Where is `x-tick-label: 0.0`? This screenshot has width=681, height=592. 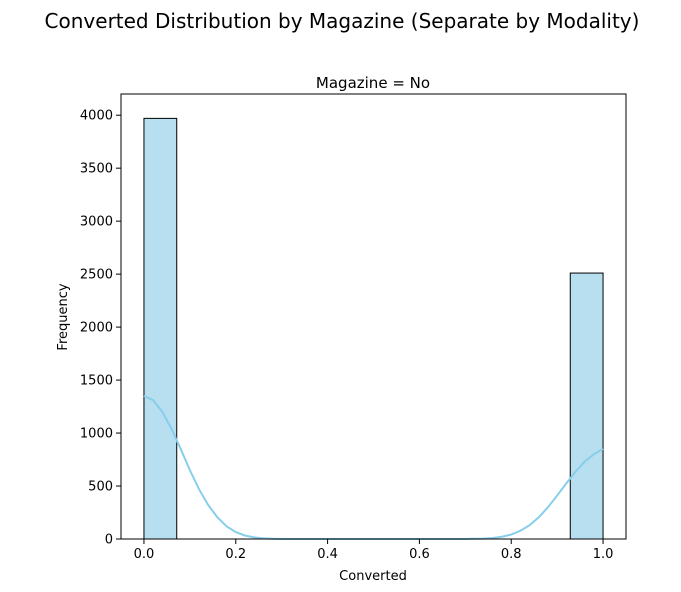
x-tick-label: 0.0 is located at coordinates (144, 554).